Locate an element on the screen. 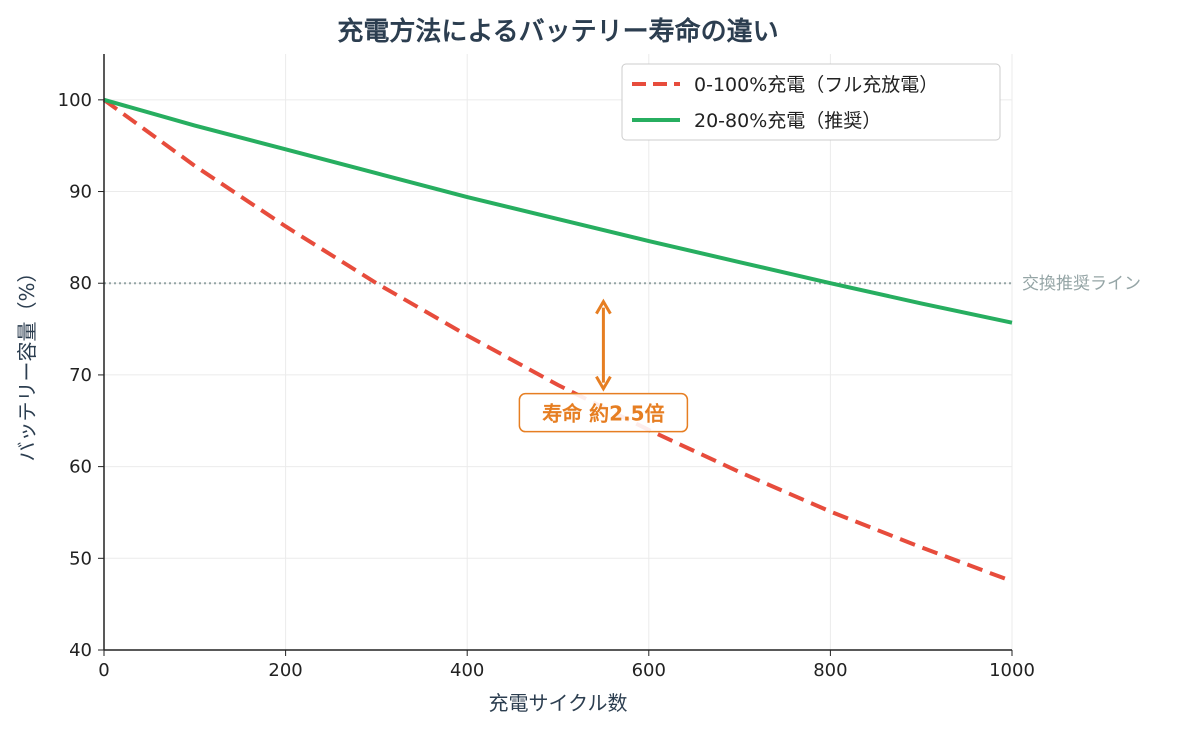 The width and height of the screenshot is (1182, 736). legend: 0-100%充電（フル充放電） 20-80%充電（推奨） is located at coordinates (811, 102).